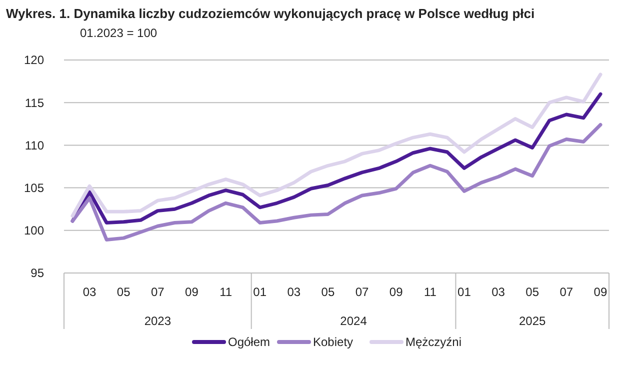 The width and height of the screenshot is (617, 374). What do you see at coordinates (532, 321) in the screenshot?
I see `text: 2025` at bounding box center [532, 321].